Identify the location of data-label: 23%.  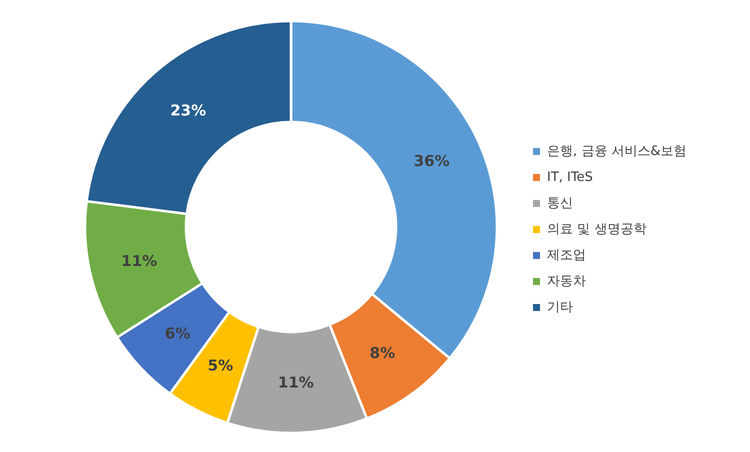
(188, 110).